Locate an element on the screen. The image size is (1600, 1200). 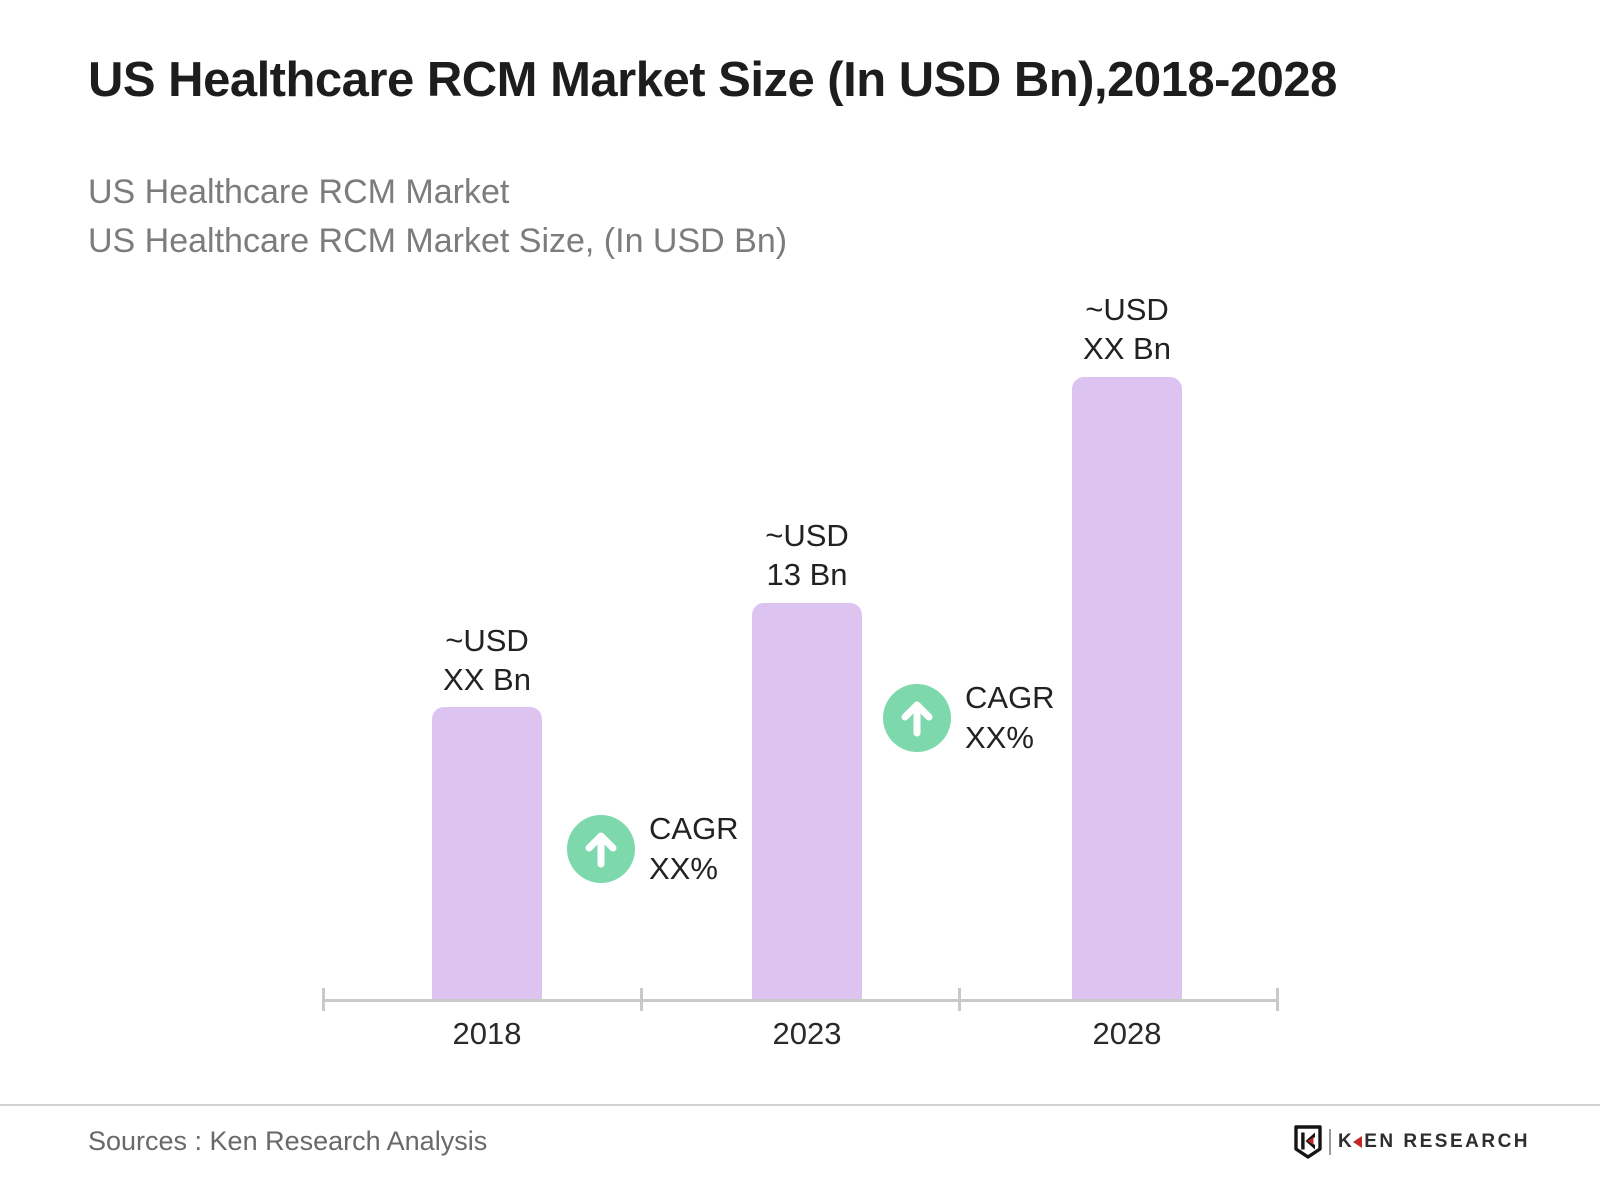
bar-2028 is located at coordinates (1127, 689).